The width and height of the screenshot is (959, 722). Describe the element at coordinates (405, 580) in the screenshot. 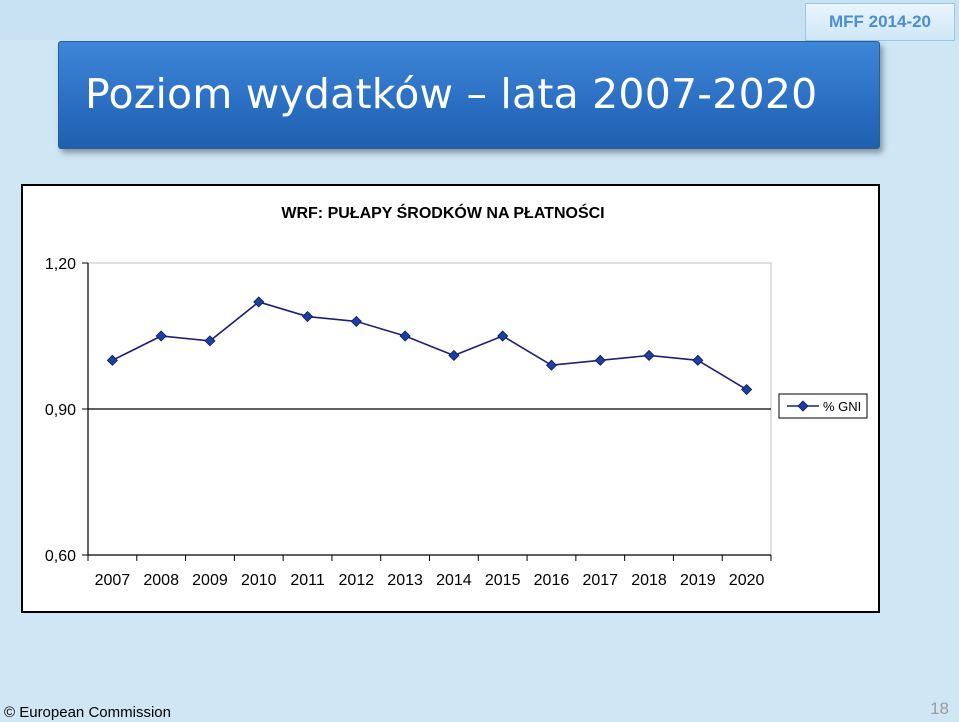

I see `x-tick-label: 2013` at that location.